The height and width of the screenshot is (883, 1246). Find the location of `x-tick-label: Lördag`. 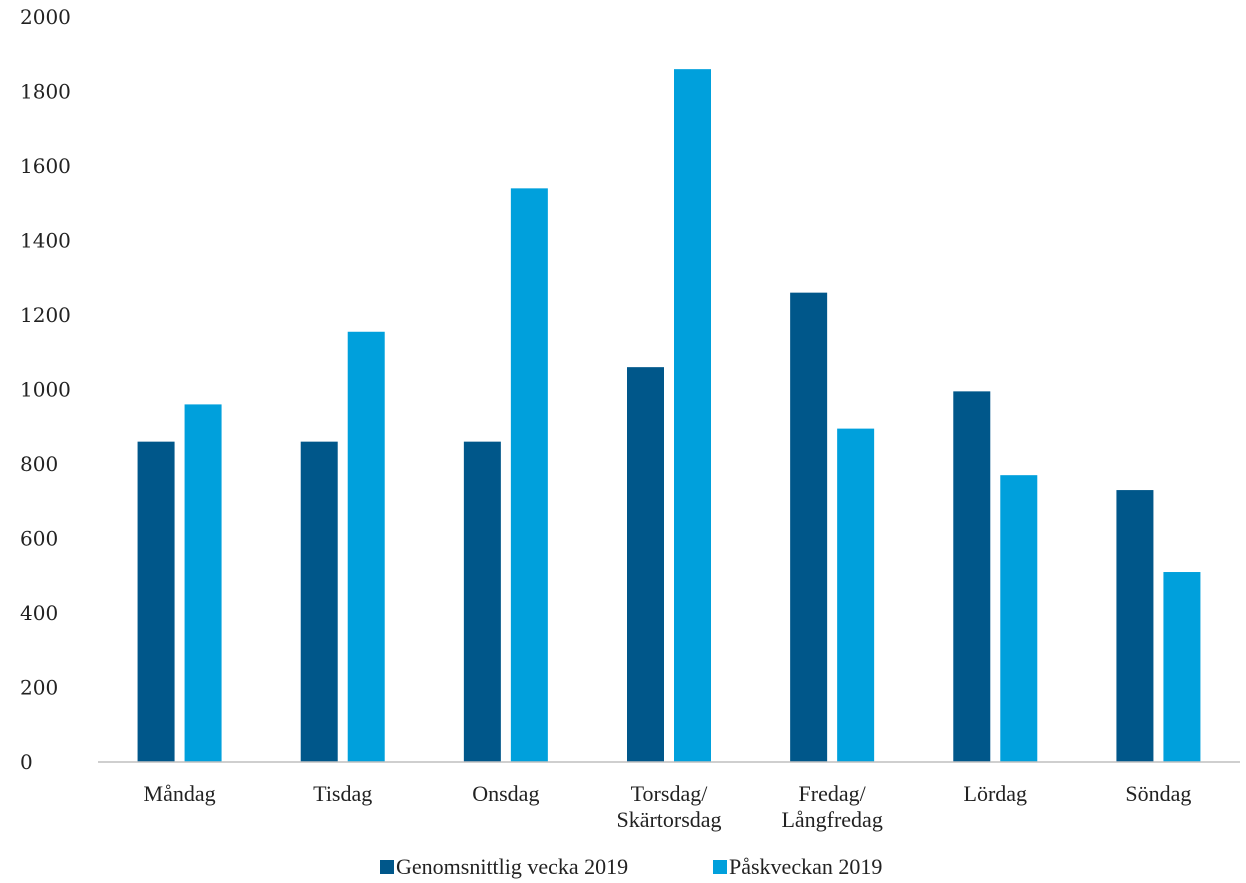

x-tick-label: Lördag is located at coordinates (996, 793).